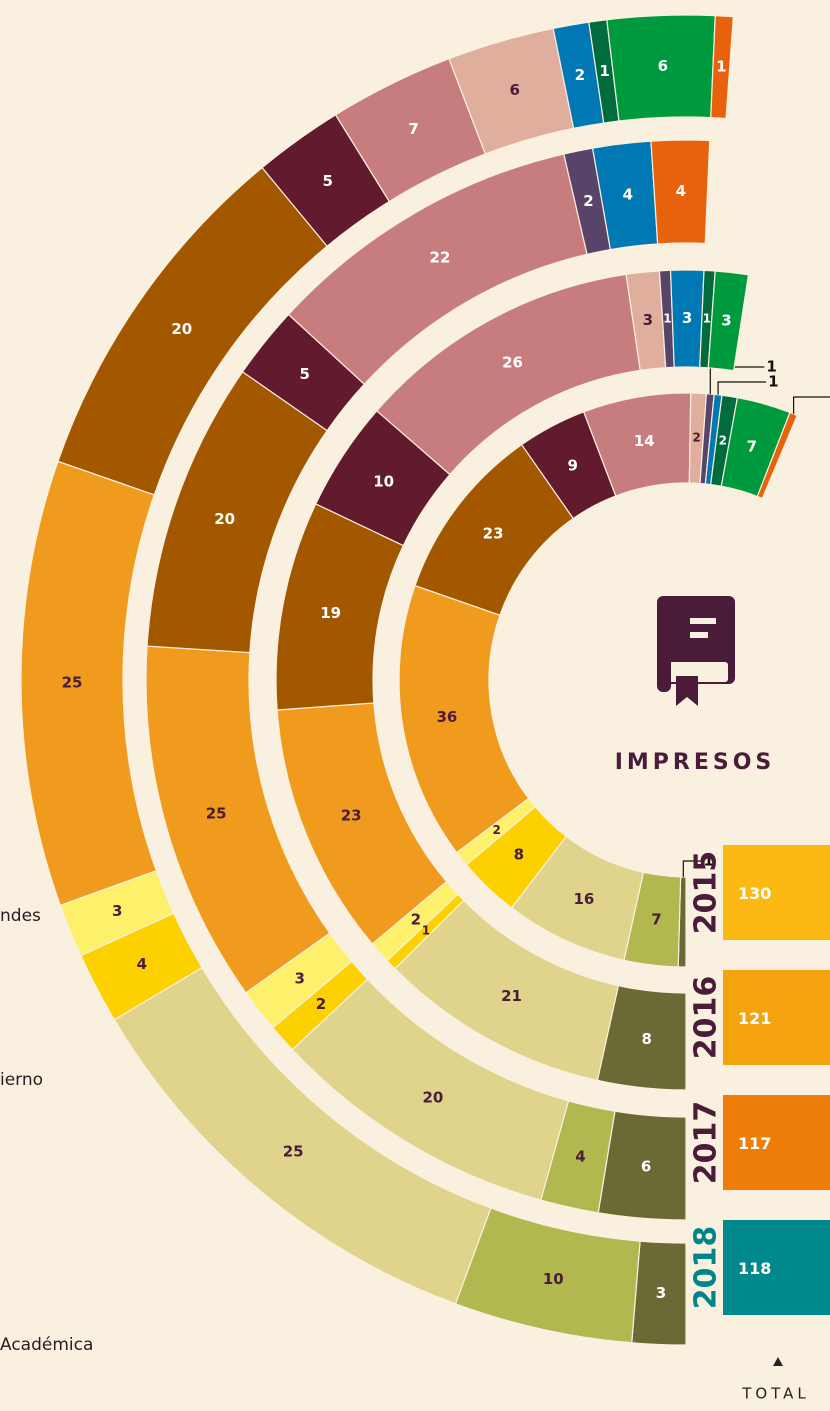 The width and height of the screenshot is (830, 1411). What do you see at coordinates (706, 1268) in the screenshot?
I see `year-label: 2018` at bounding box center [706, 1268].